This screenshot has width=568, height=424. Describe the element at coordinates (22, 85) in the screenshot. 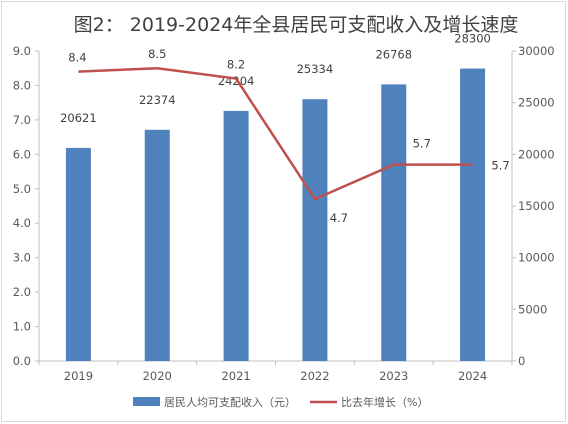

I see `left-tick-label: 8.0` at that location.